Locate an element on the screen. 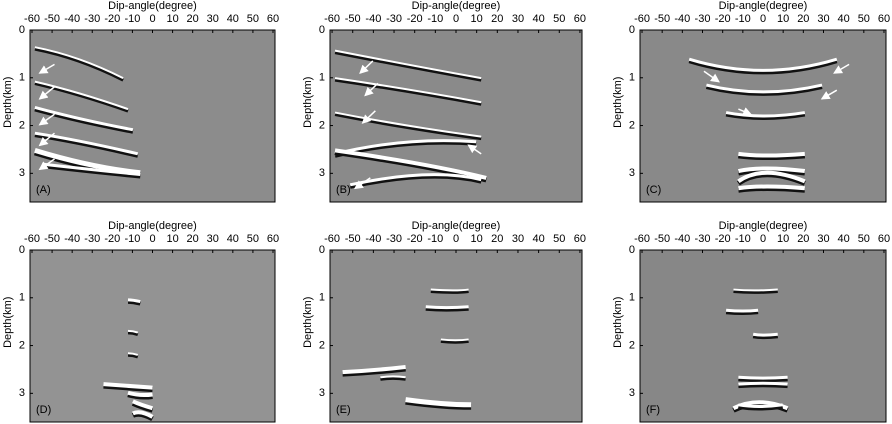  panel-label: (A) is located at coordinates (43, 190).